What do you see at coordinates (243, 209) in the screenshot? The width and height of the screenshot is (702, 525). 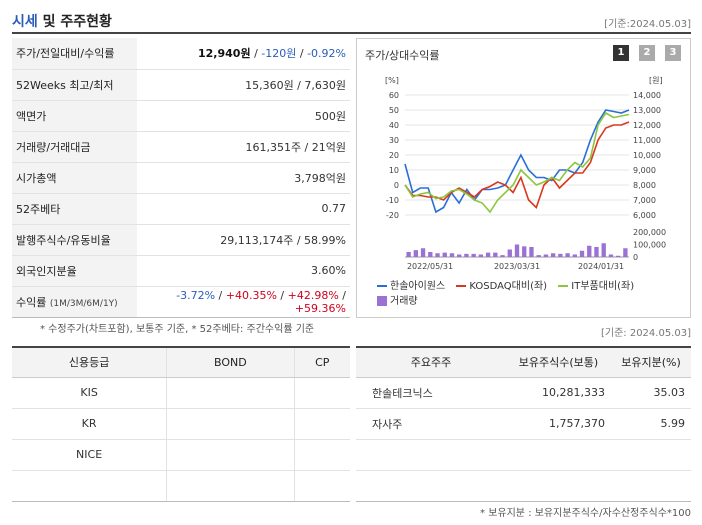 I see `beta-value: 0.77` at bounding box center [243, 209].